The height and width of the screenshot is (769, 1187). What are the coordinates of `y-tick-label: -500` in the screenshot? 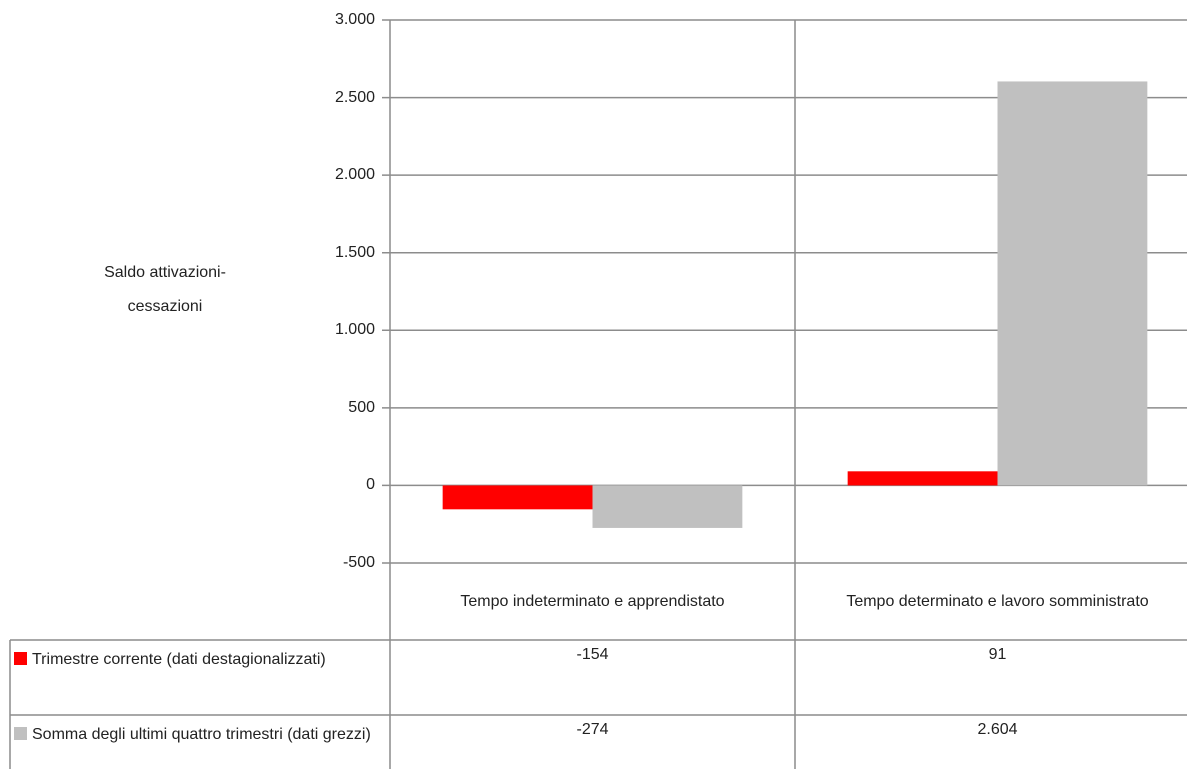 It's located at (358, 562).